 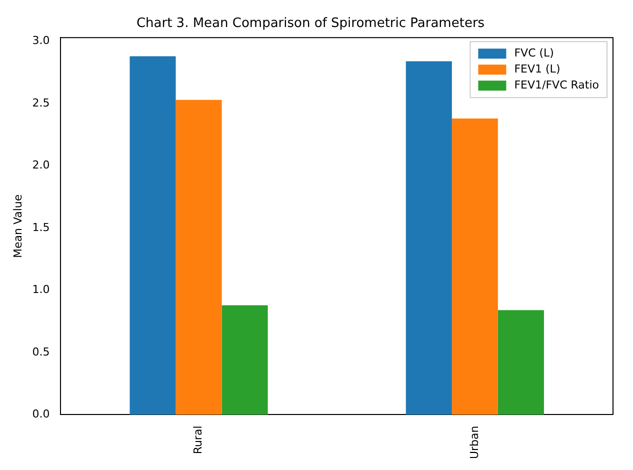 What do you see at coordinates (557, 85) in the screenshot?
I see `legend-label: FEV1/FVC Ratio` at bounding box center [557, 85].